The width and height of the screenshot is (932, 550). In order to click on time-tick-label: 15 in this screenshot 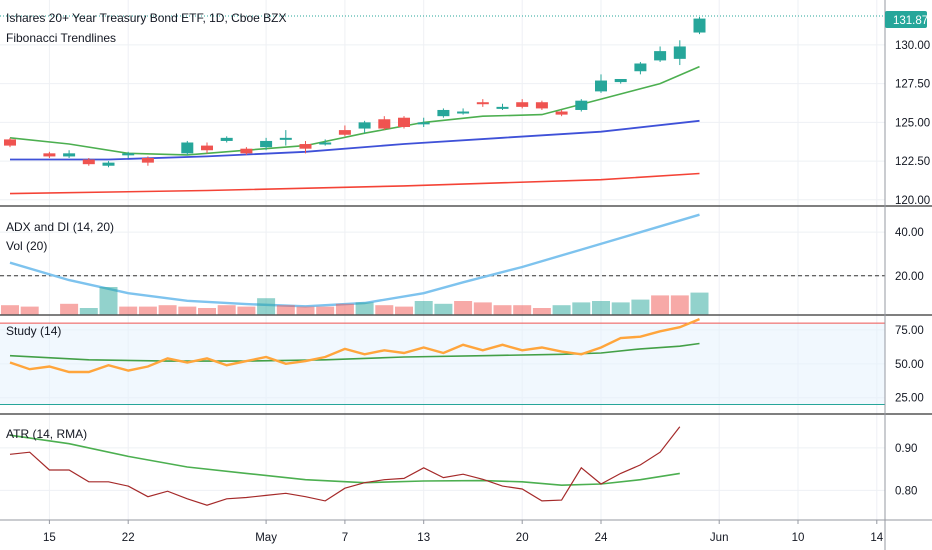, I will do `click(49, 538)`.